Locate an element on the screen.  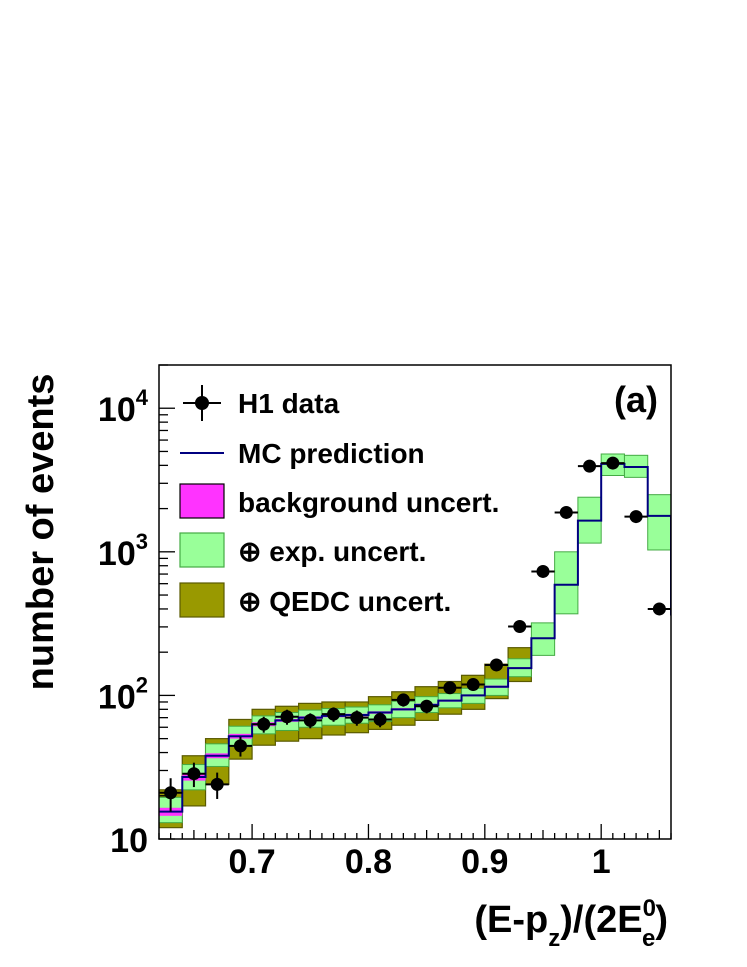
y-tick-exponent: 4 is located at coordinates (142, 397).